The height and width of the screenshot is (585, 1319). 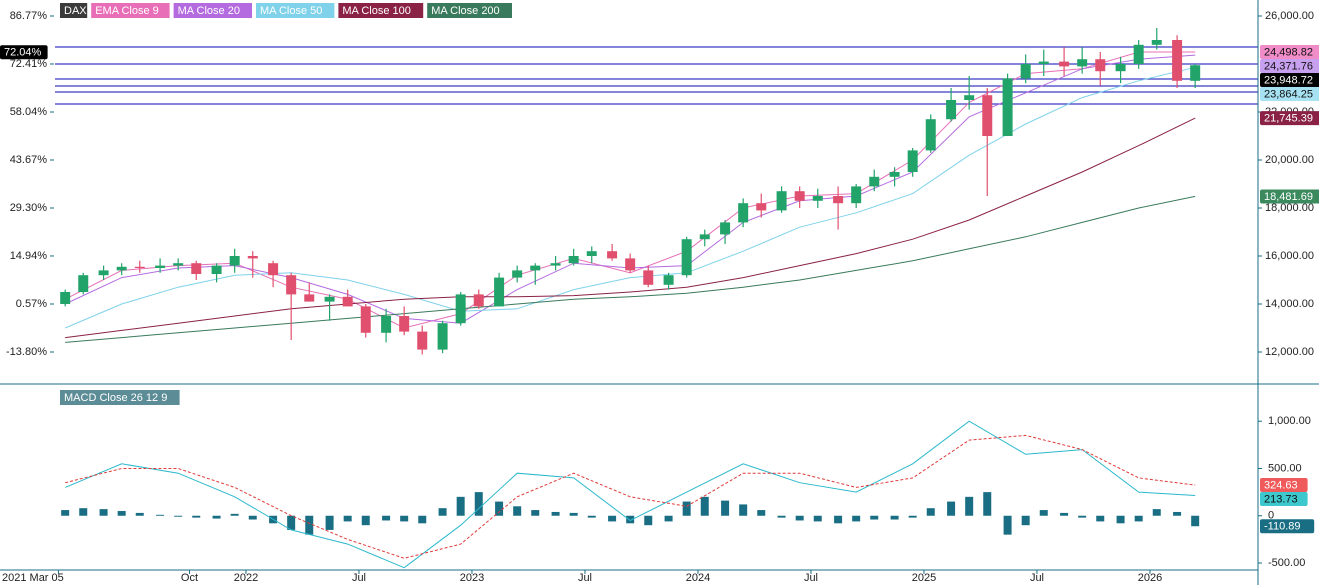 What do you see at coordinates (1289, 208) in the screenshot?
I see `y-tick-label: 18,000.00` at bounding box center [1289, 208].